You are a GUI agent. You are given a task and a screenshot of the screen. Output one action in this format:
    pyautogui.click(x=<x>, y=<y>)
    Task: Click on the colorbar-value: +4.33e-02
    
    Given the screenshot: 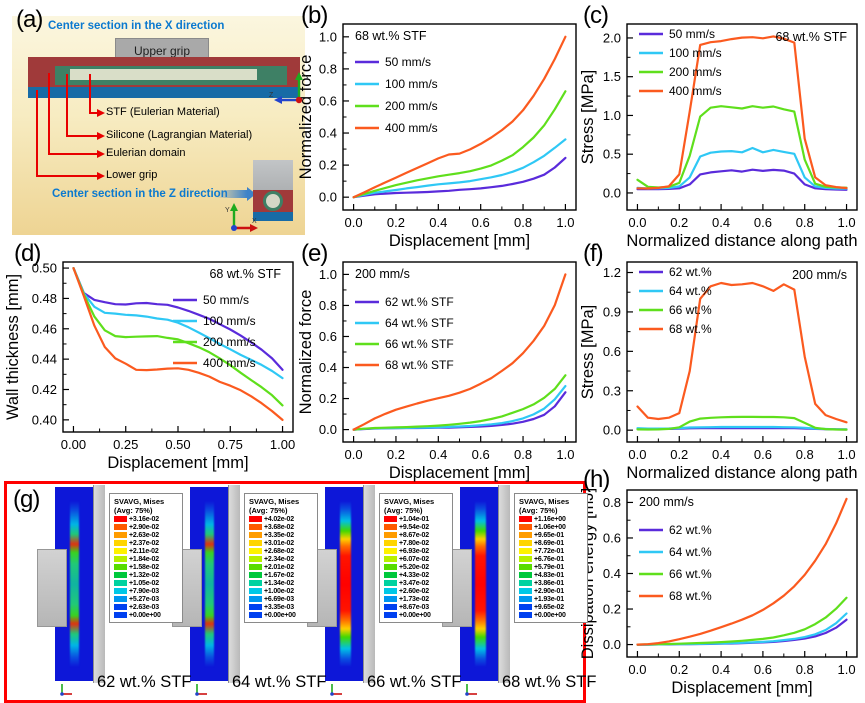 What is the action you would take?
    pyautogui.click(x=414, y=575)
    